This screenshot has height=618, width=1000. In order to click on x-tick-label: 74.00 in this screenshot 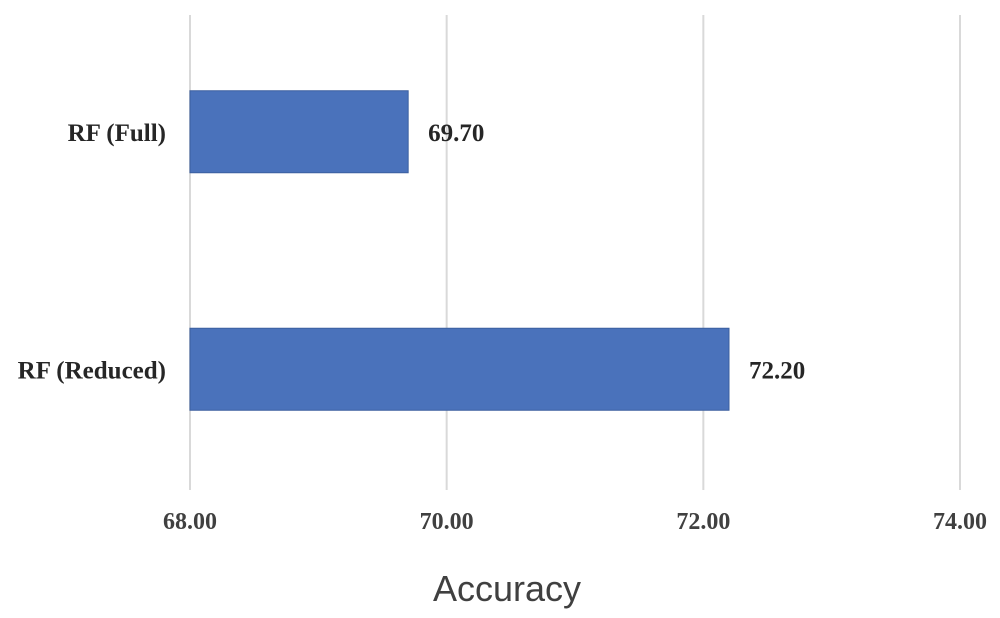, I will do `click(960, 522)`.